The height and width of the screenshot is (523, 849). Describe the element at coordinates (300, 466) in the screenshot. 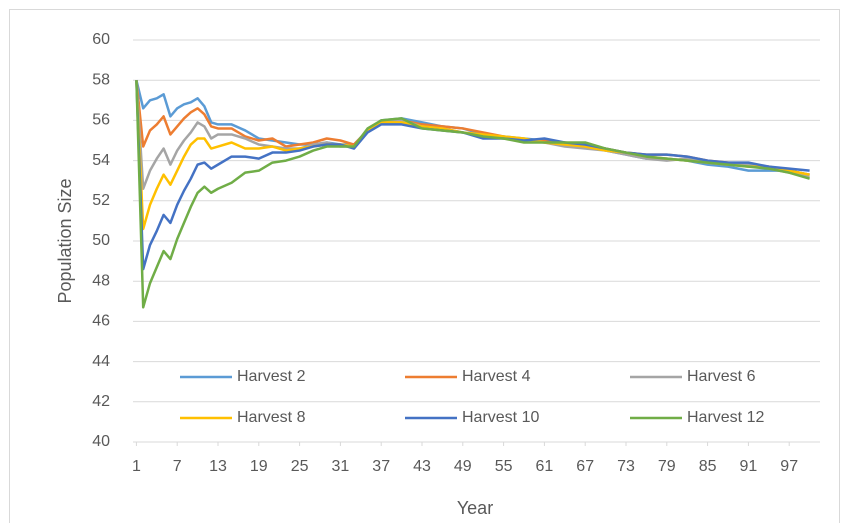

I see `x-tick-label: 25` at that location.